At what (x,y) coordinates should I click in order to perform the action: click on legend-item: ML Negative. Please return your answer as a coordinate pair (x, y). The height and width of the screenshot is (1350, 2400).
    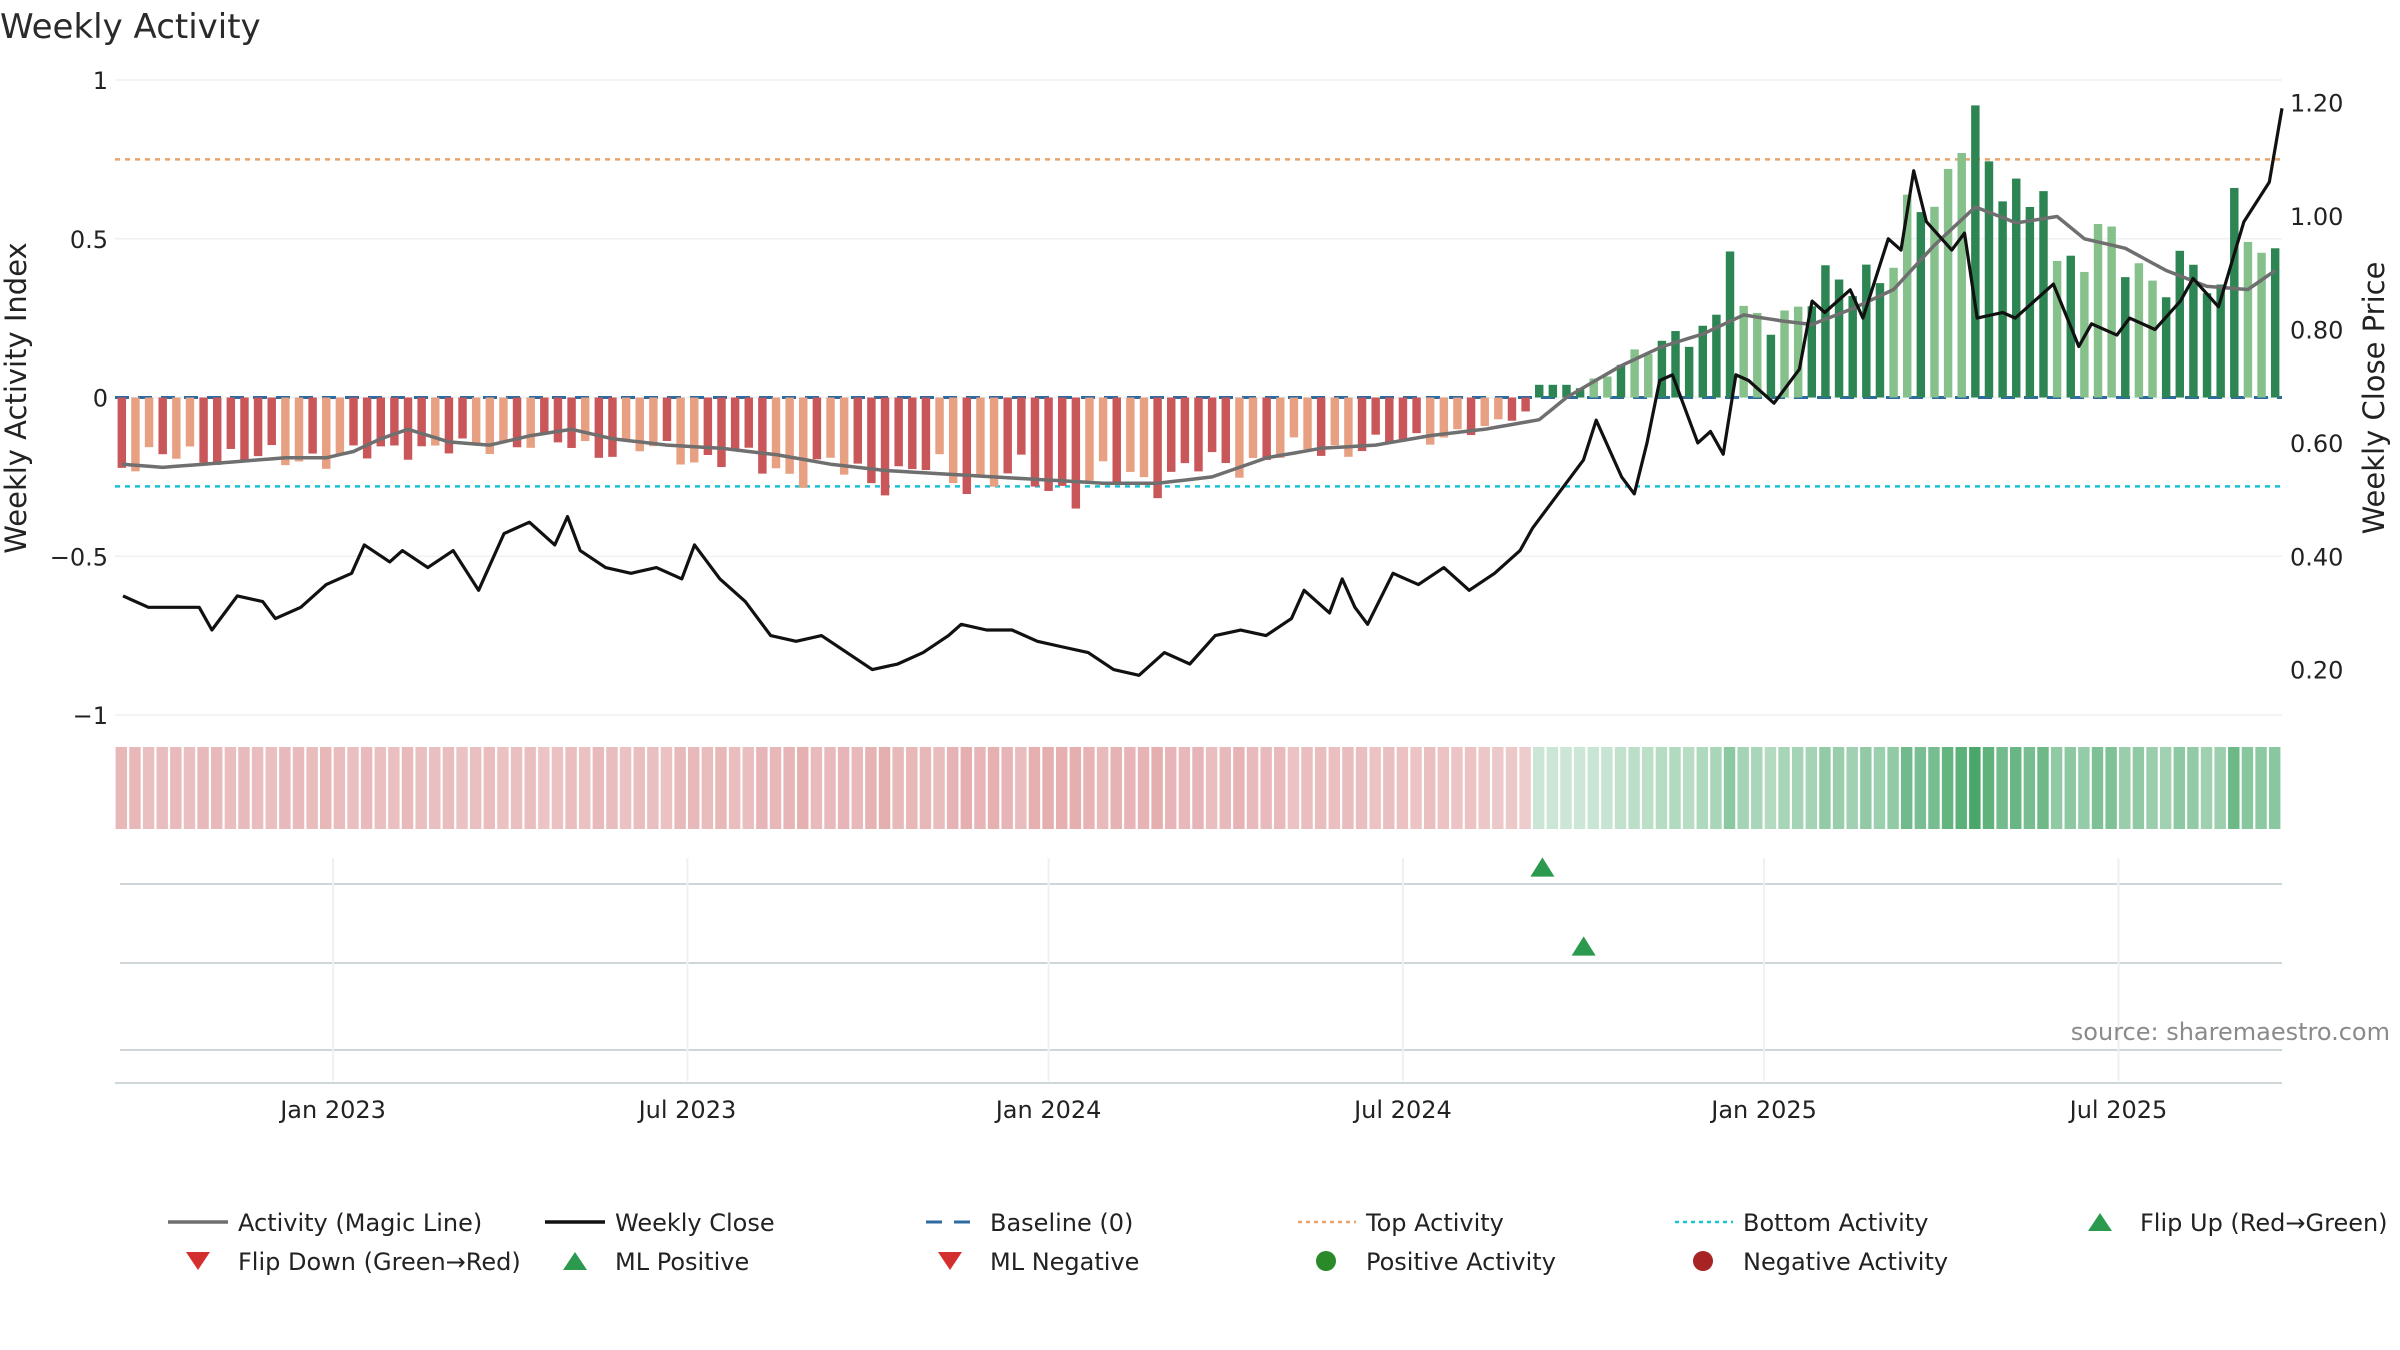
    Looking at the image, I should click on (1038, 1262).